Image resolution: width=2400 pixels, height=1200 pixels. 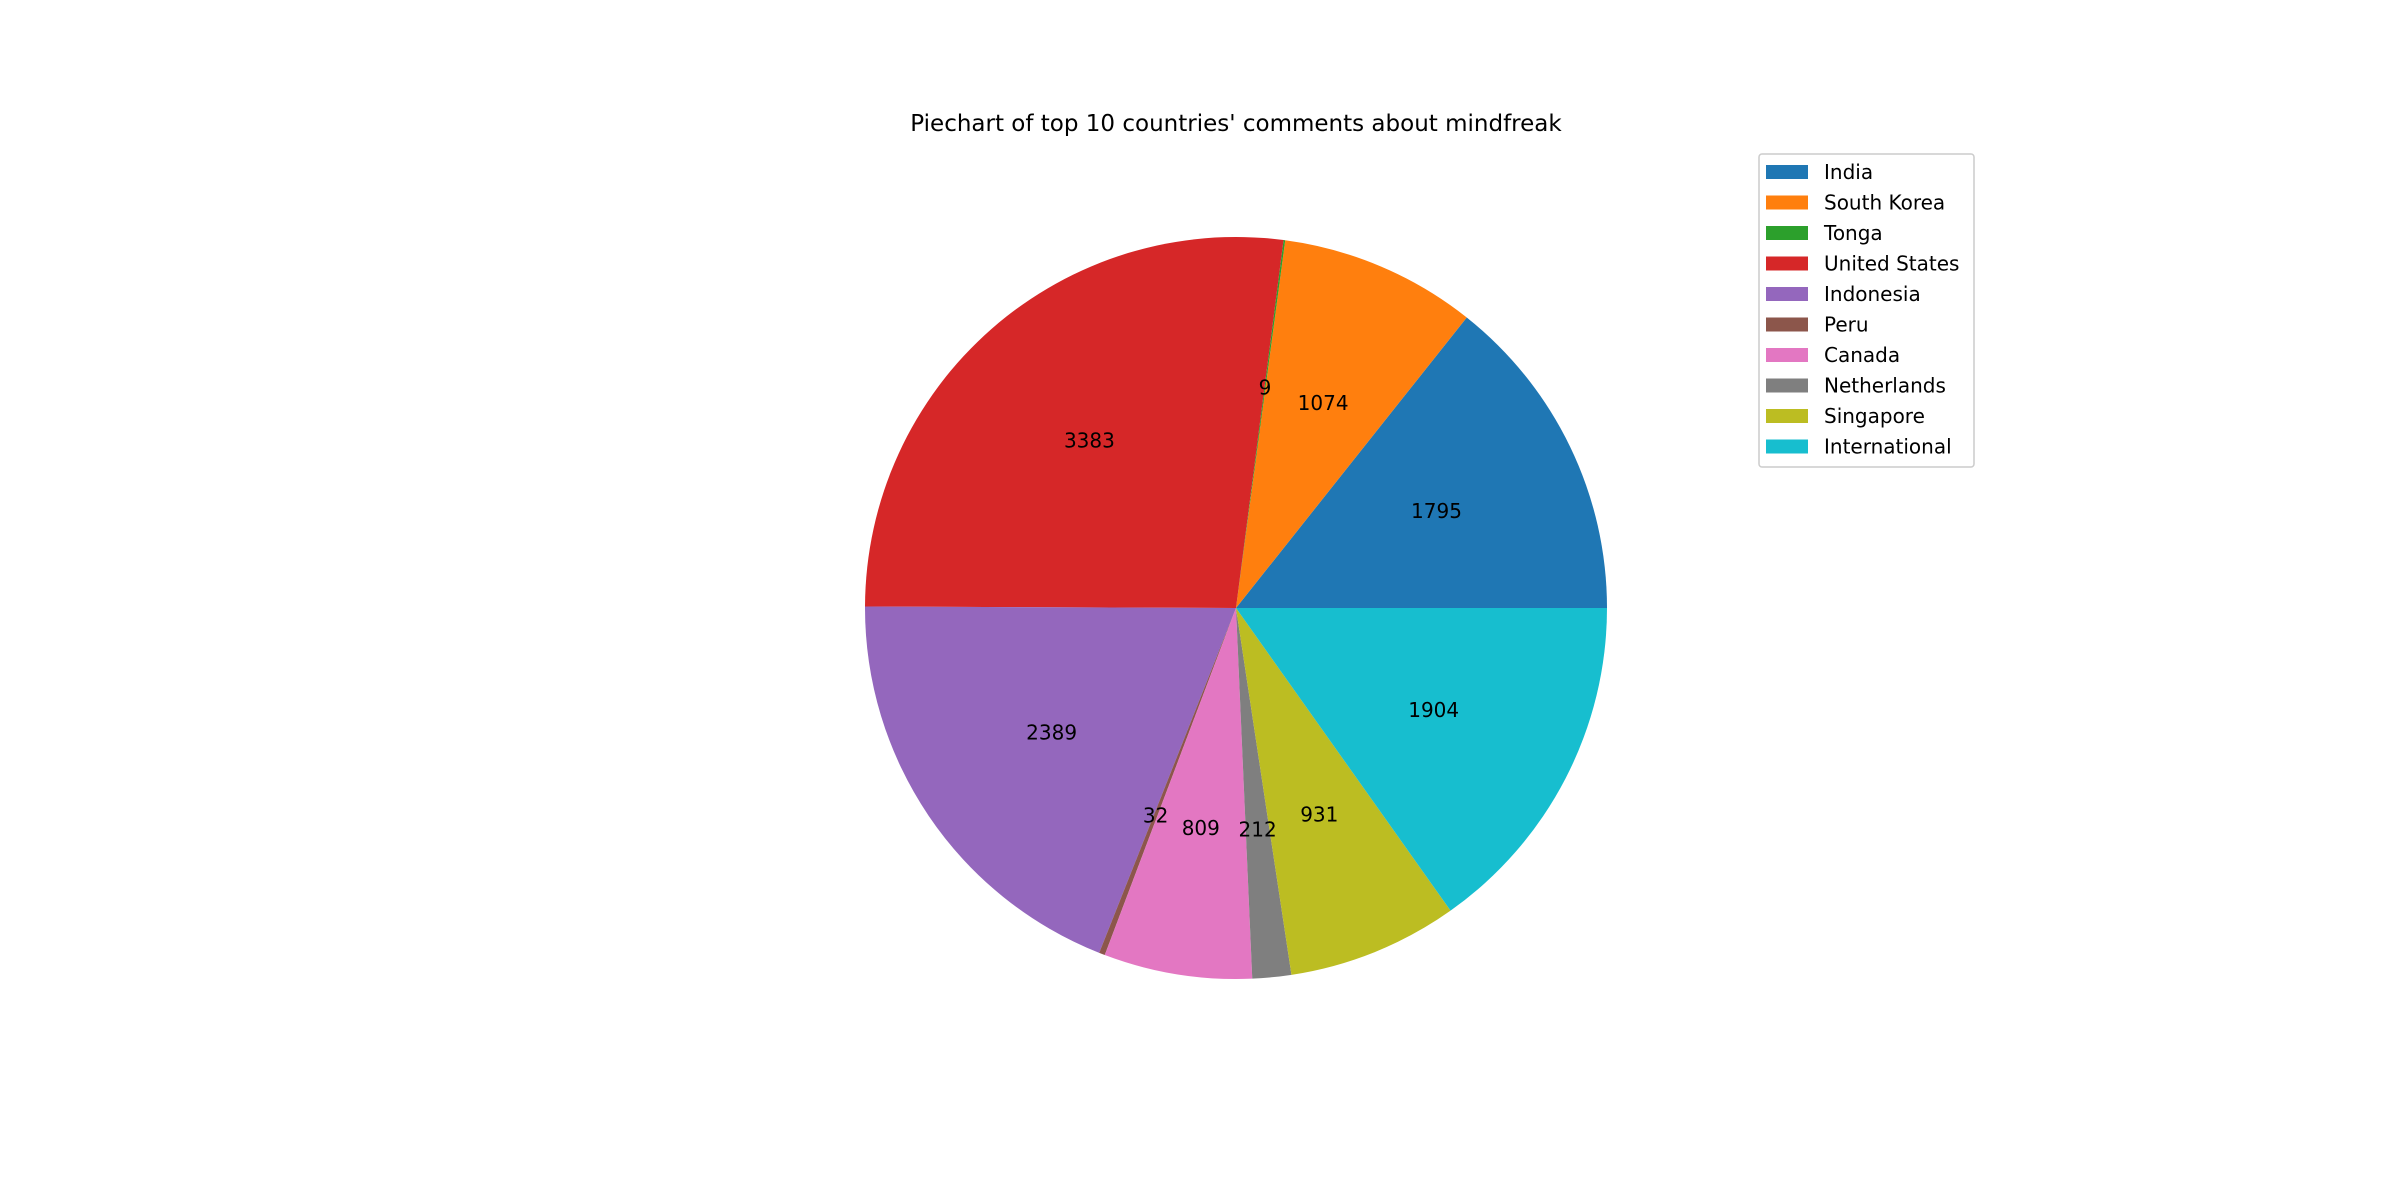 I want to click on pie-slice-united-states, so click(x=1074, y=422).